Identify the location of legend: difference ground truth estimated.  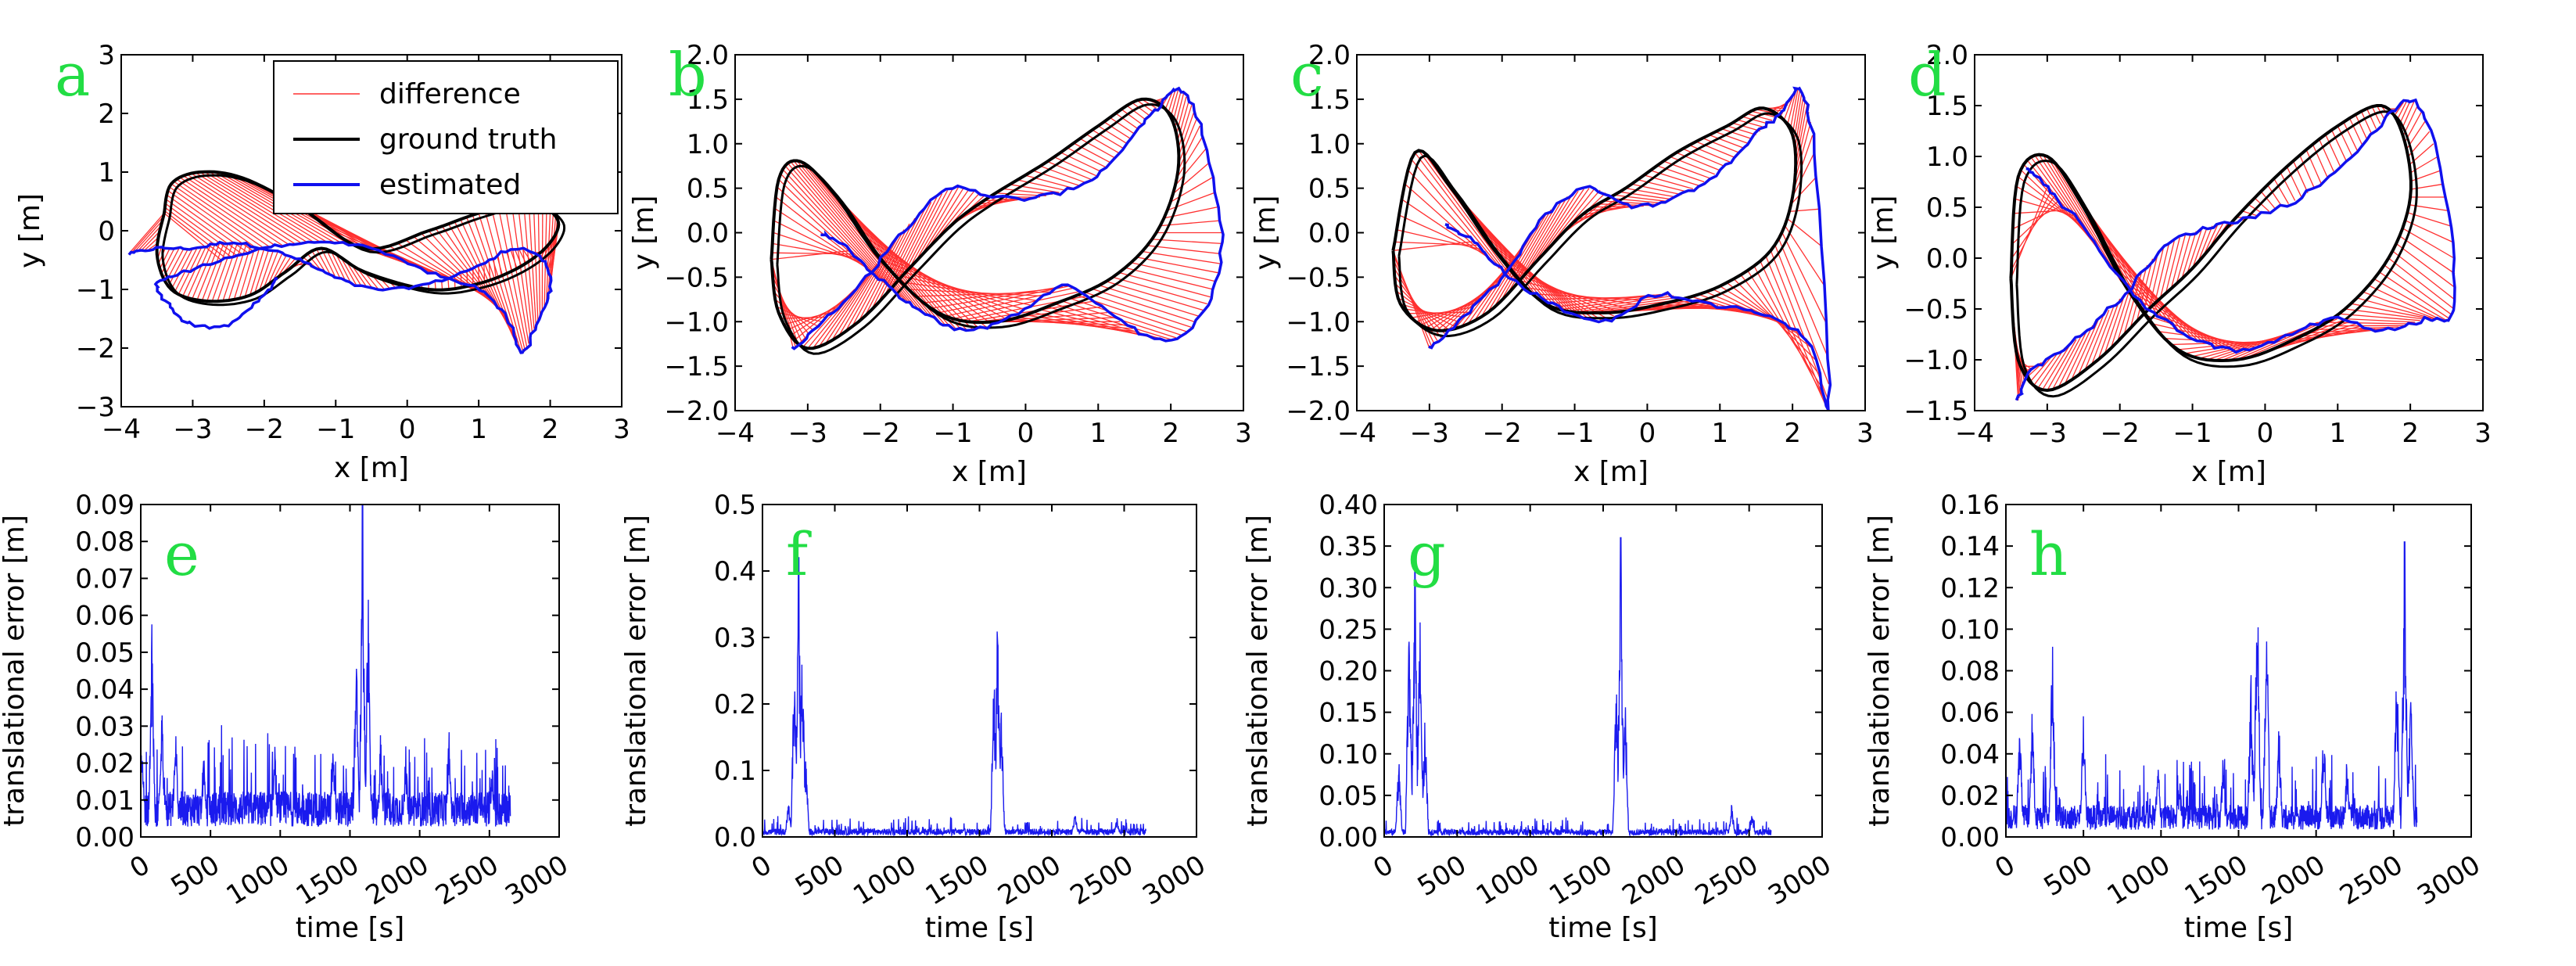
(446, 137).